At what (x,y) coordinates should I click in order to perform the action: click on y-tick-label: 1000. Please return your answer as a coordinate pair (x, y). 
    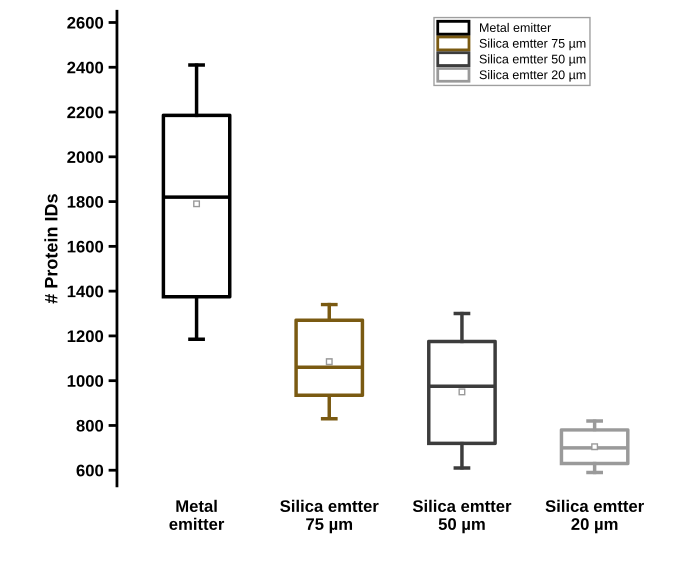
    Looking at the image, I should click on (86, 381).